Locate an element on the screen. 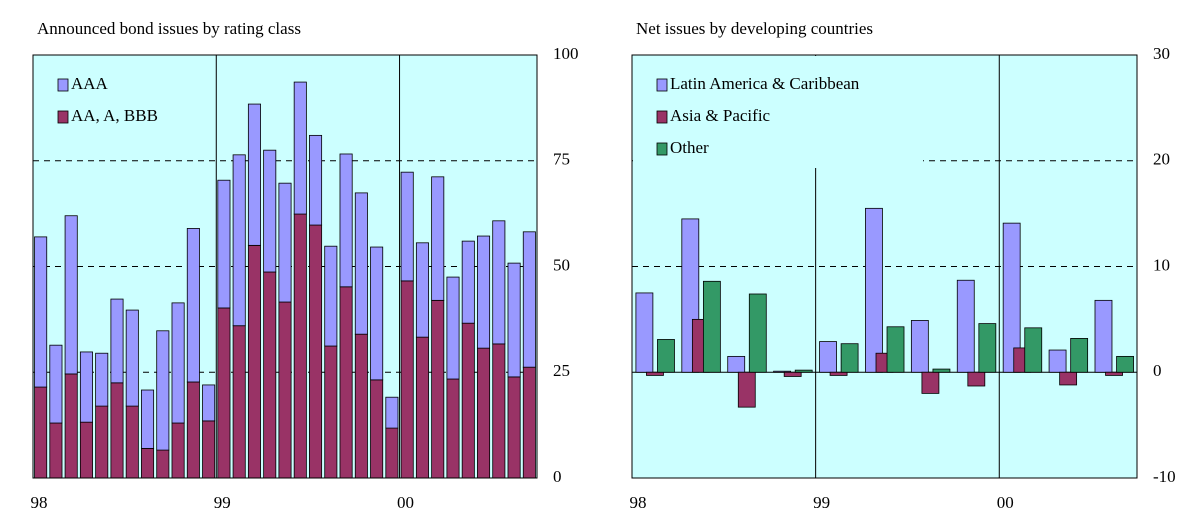  legend-label: AA, A, BBB is located at coordinates (114, 115).